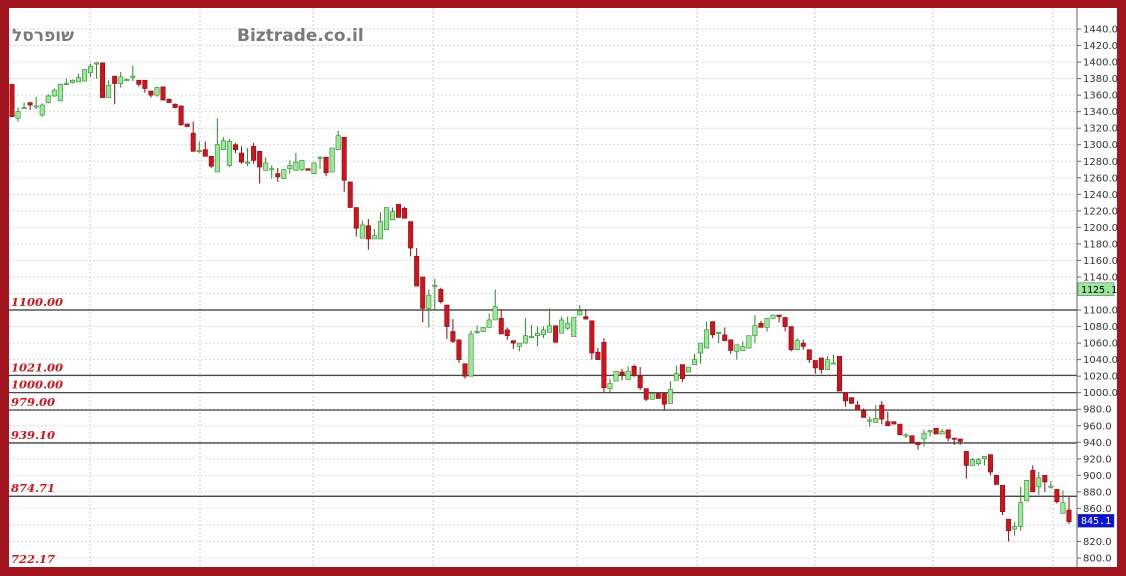 This screenshot has width=1126, height=576. Describe the element at coordinates (1100, 145) in the screenshot. I see `price-tick-label: 1300.0` at that location.